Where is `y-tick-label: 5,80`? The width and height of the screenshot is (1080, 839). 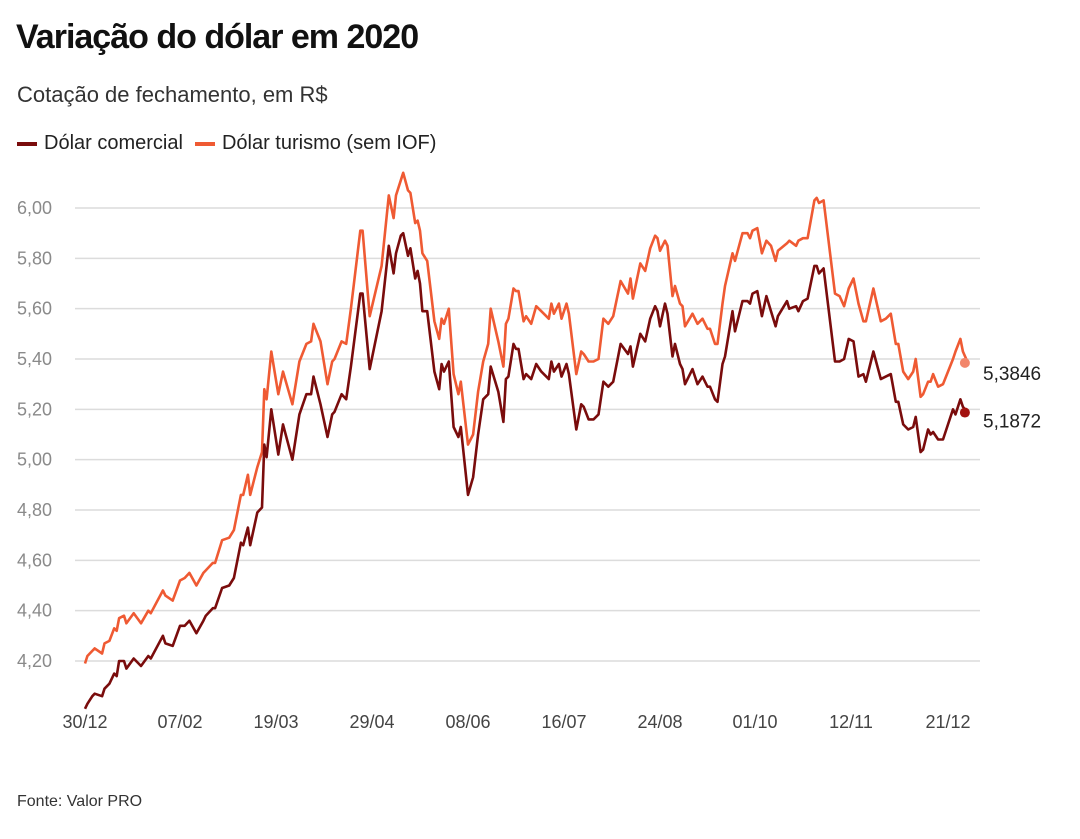 y-tick-label: 5,80 is located at coordinates (34, 258).